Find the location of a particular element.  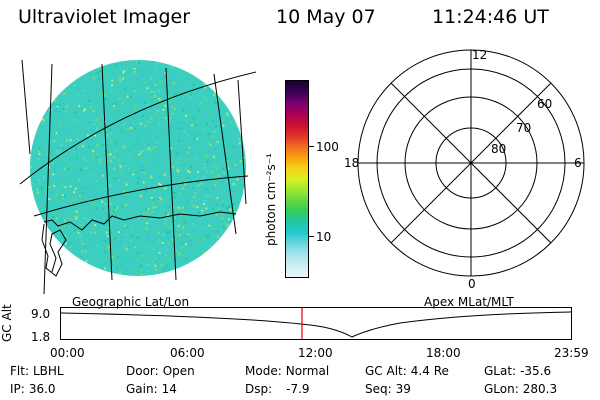

status-glon: GLon: 280.3 is located at coordinates (521, 389).